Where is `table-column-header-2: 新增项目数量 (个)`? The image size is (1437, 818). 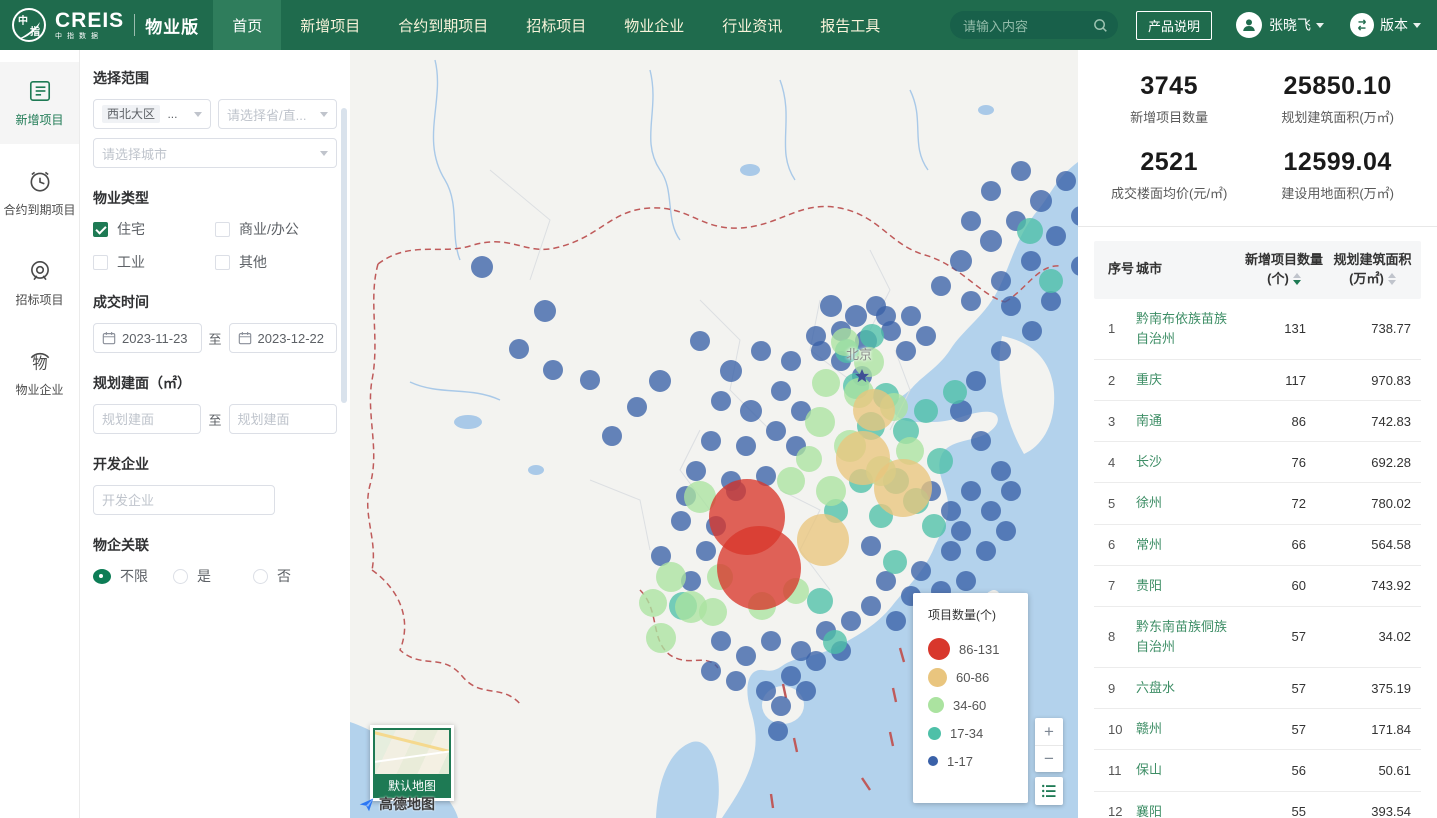 table-column-header-2: 新增项目数量 (个) is located at coordinates (1283, 269).